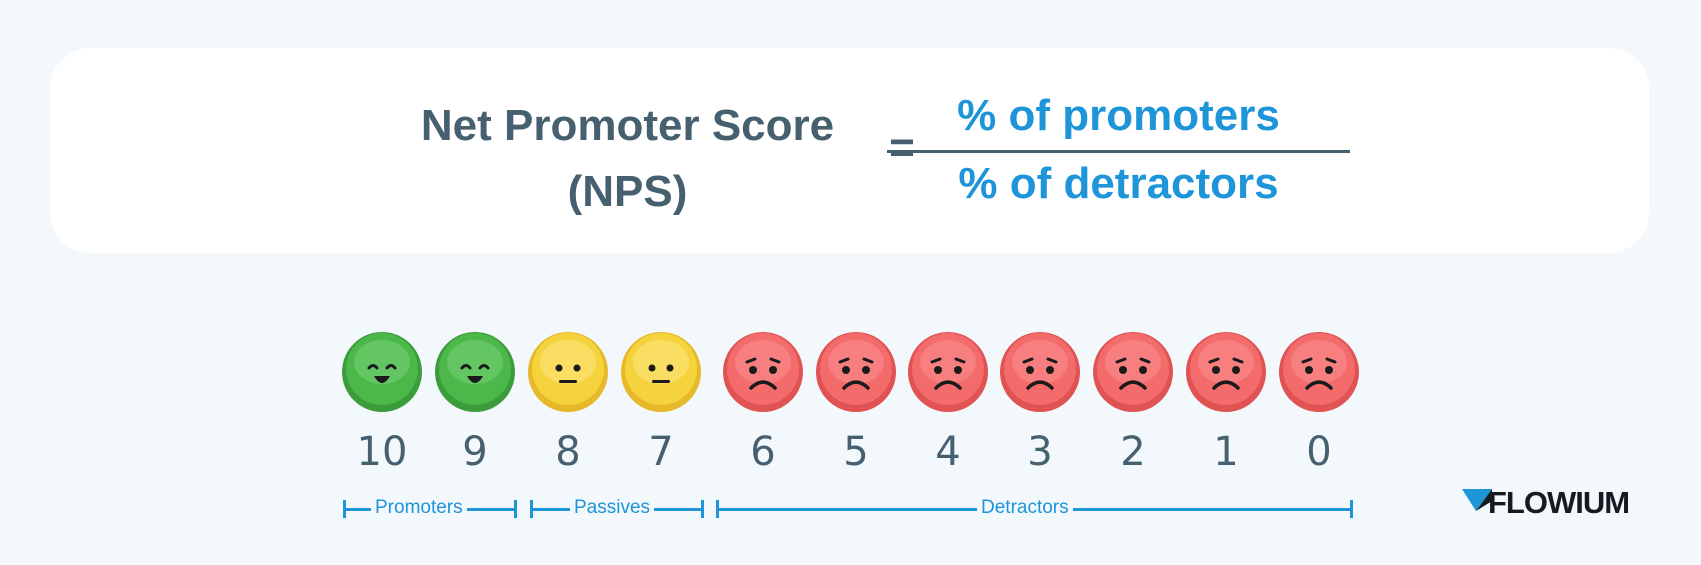 The width and height of the screenshot is (1701, 565). I want to click on passives-bracket: Passives, so click(617, 508).